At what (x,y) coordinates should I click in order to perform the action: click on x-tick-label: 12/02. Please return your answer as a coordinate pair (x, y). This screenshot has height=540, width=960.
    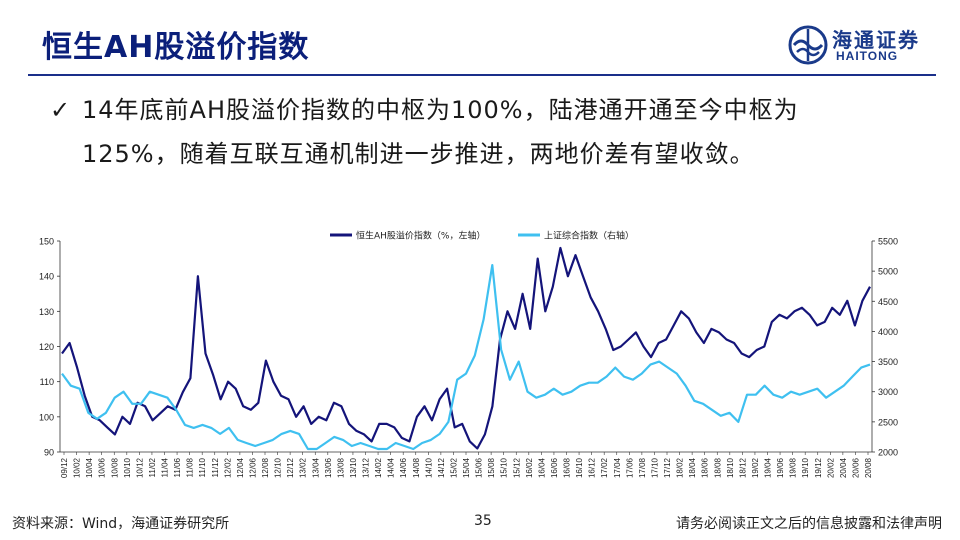
    Looking at the image, I should click on (227, 467).